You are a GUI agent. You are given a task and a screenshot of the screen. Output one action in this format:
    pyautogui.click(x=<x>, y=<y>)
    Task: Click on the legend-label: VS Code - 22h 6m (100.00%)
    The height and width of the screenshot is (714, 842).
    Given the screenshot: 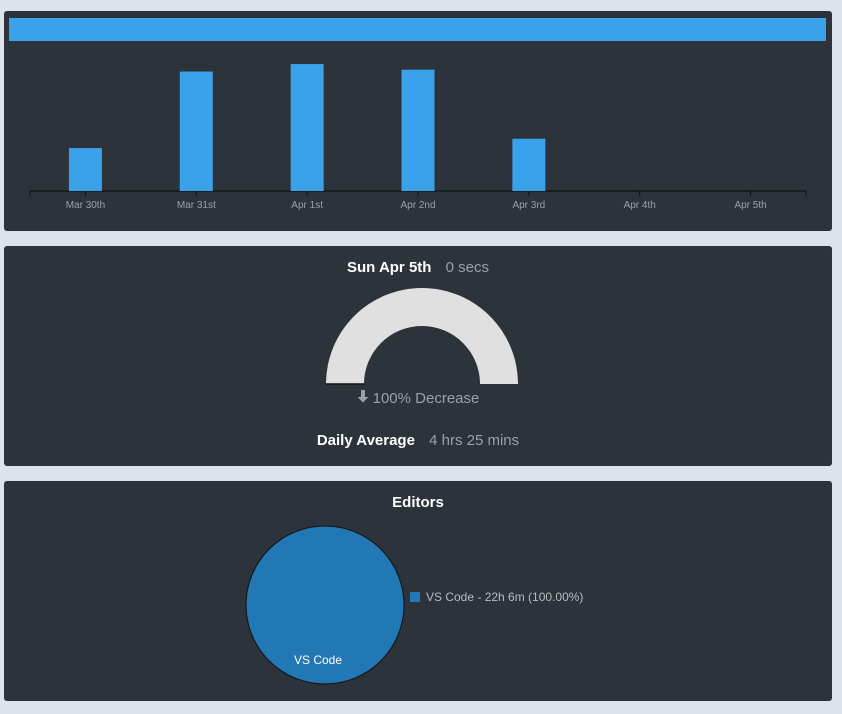 What is the action you would take?
    pyautogui.click(x=505, y=597)
    